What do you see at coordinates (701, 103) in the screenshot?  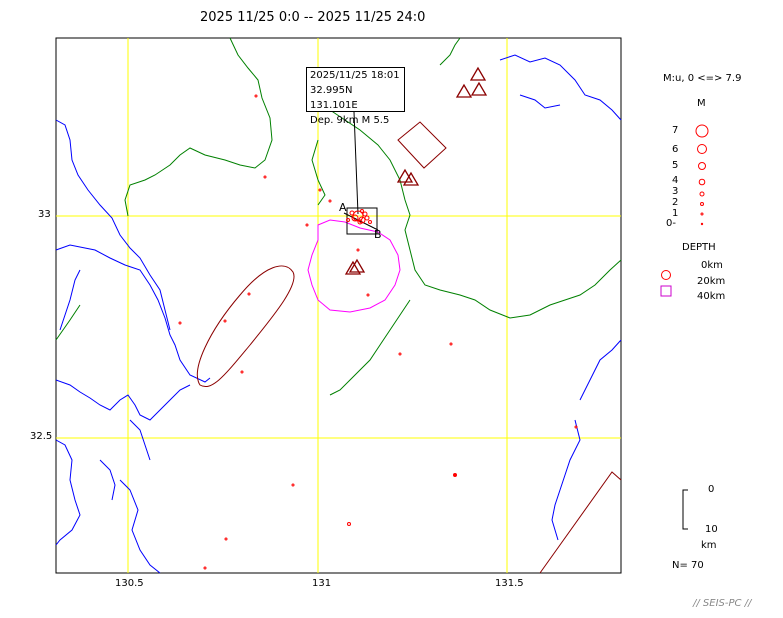 I see `magnitude-header: M` at bounding box center [701, 103].